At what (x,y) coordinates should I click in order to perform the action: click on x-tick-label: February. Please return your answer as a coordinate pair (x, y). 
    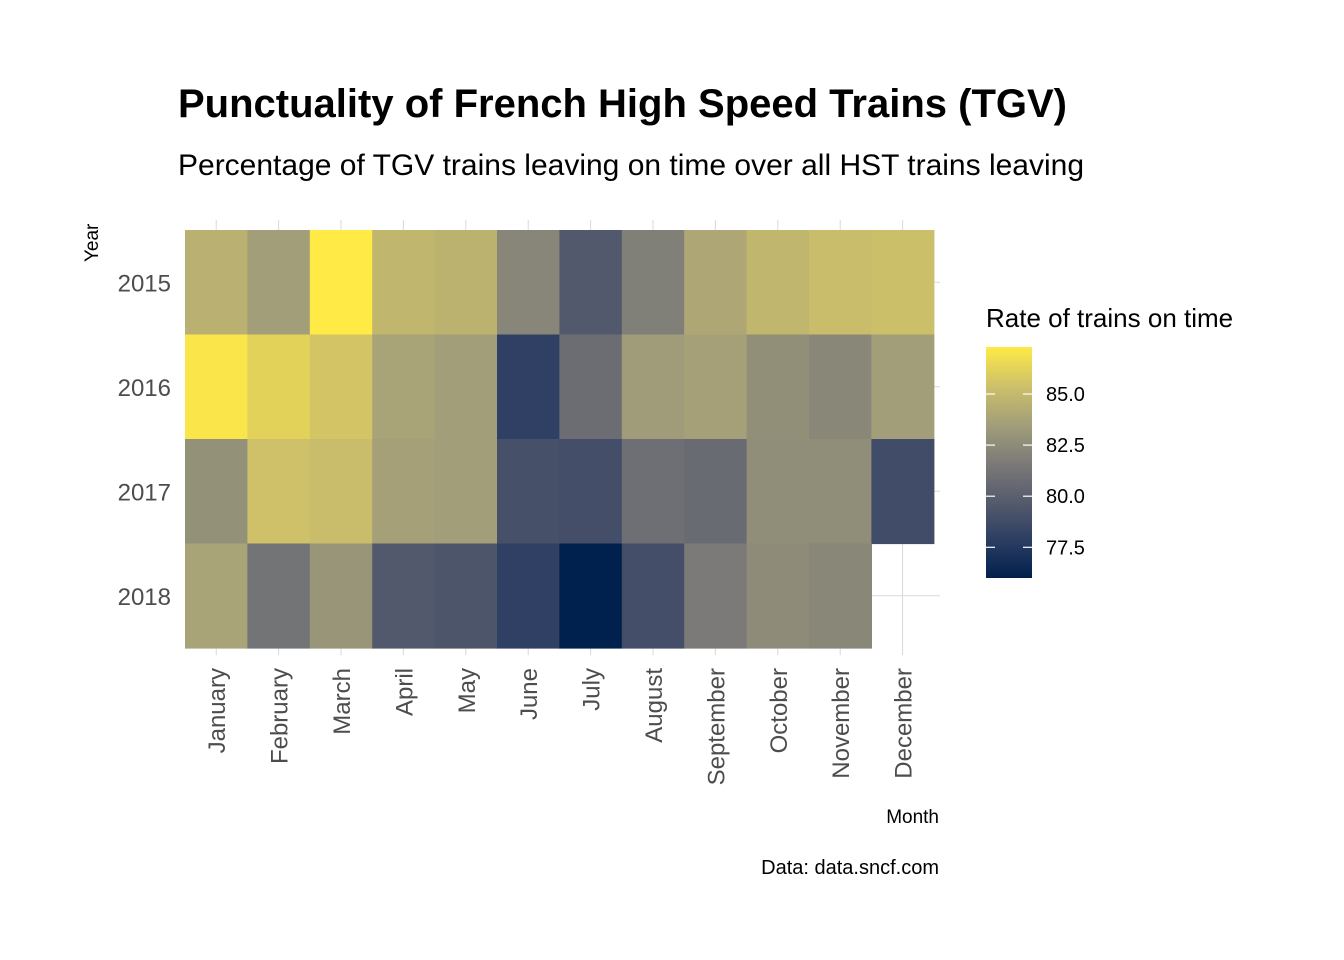
    Looking at the image, I should click on (280, 716).